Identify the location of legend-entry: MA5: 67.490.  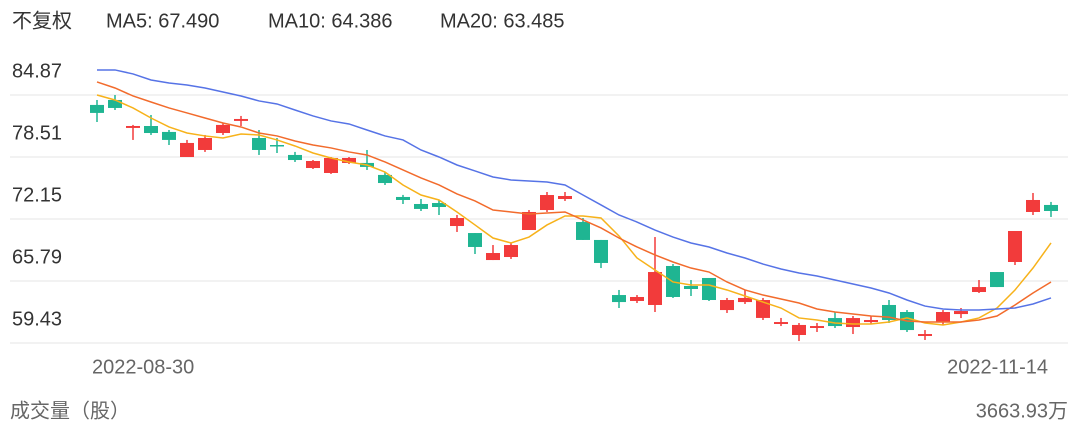
(162, 21).